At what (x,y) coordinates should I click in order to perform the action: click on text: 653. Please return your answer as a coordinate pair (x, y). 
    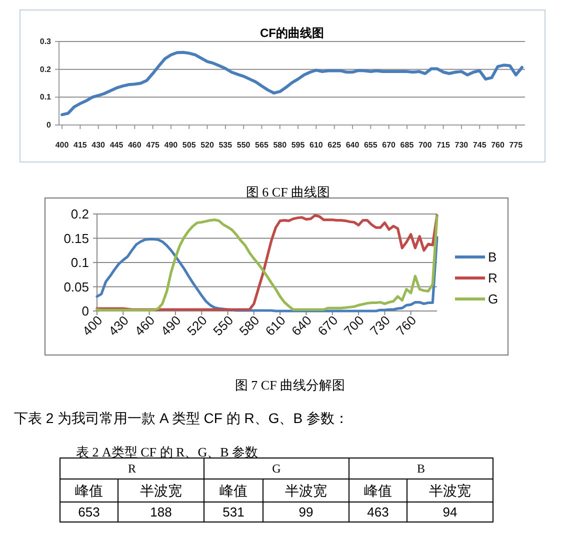
    Looking at the image, I should click on (89, 512).